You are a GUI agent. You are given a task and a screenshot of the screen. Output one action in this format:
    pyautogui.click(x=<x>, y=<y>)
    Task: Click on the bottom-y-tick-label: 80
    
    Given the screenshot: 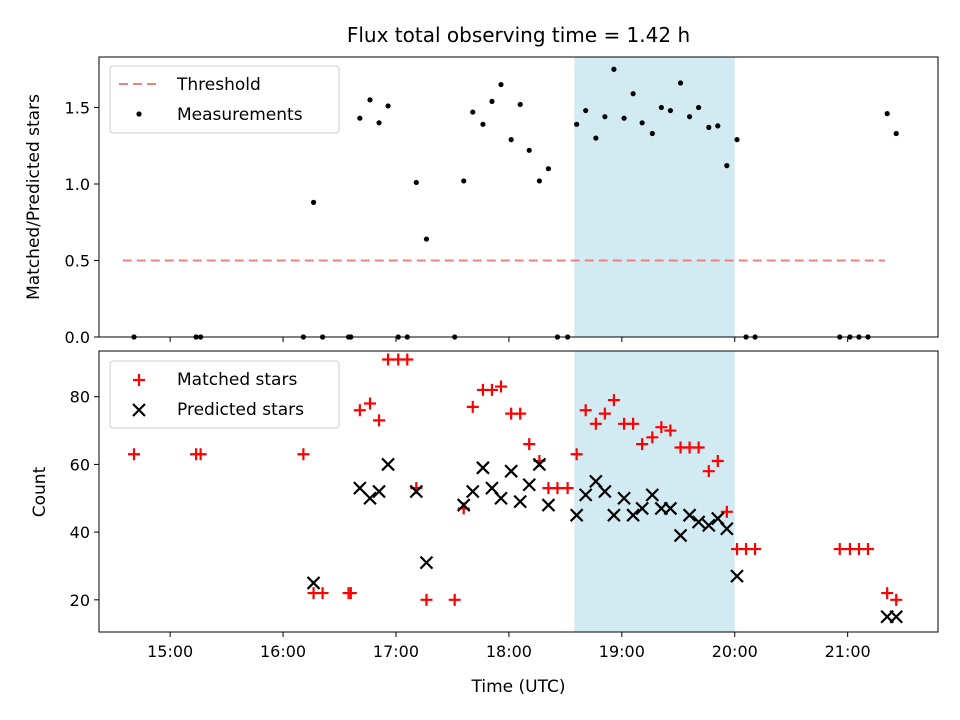 What is the action you would take?
    pyautogui.click(x=80, y=397)
    